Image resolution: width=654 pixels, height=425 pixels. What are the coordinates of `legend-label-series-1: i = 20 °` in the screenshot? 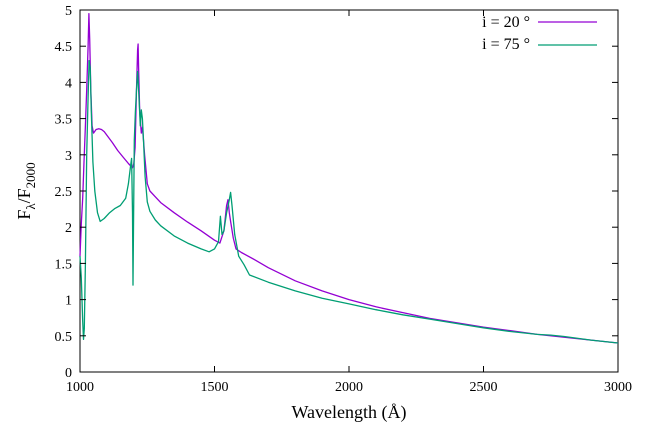 It's located at (506, 22).